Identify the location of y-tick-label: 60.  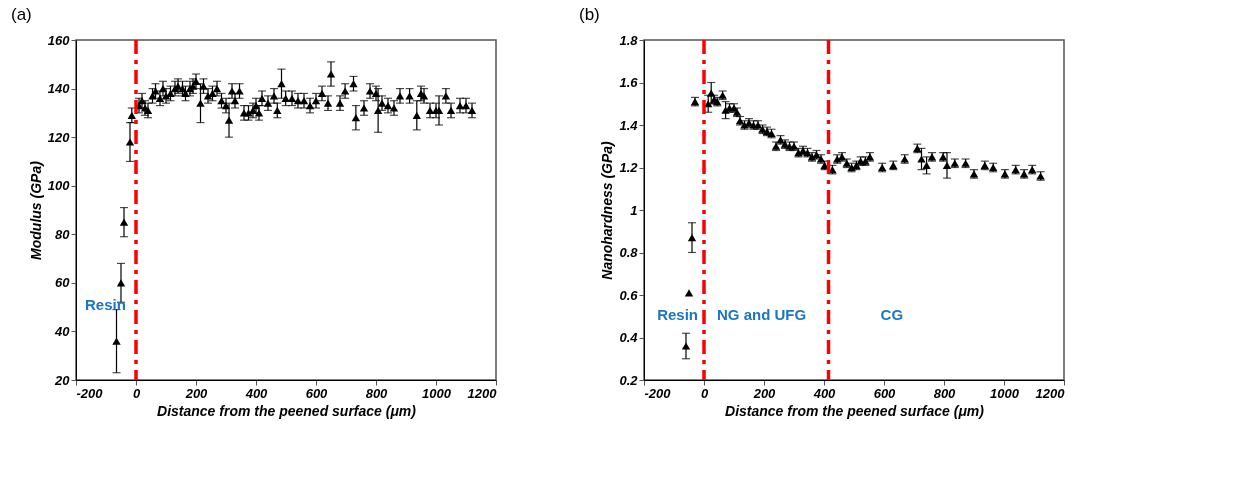
(63, 283).